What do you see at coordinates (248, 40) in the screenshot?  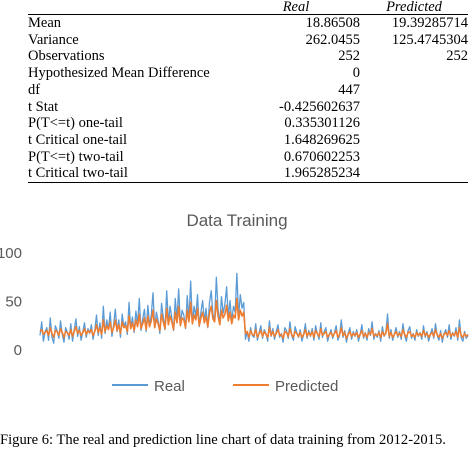 I see `table-row: Variance 262.0455 125.4745304` at bounding box center [248, 40].